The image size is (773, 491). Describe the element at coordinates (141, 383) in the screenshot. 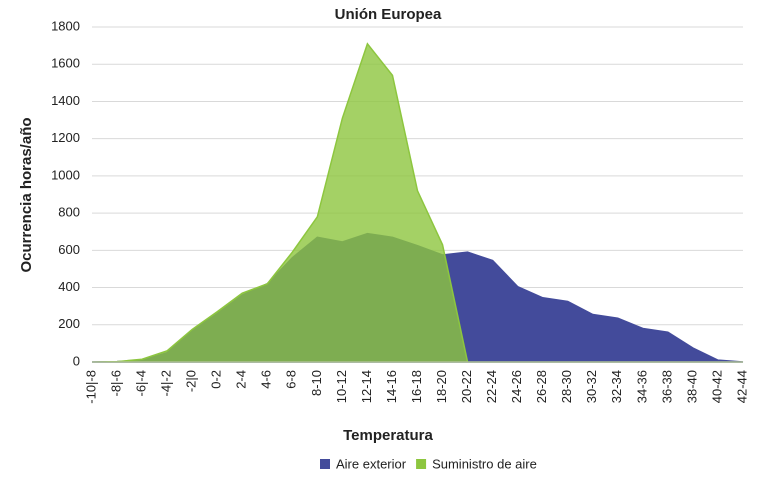

I see `x-tick-label: -6|-4` at that location.